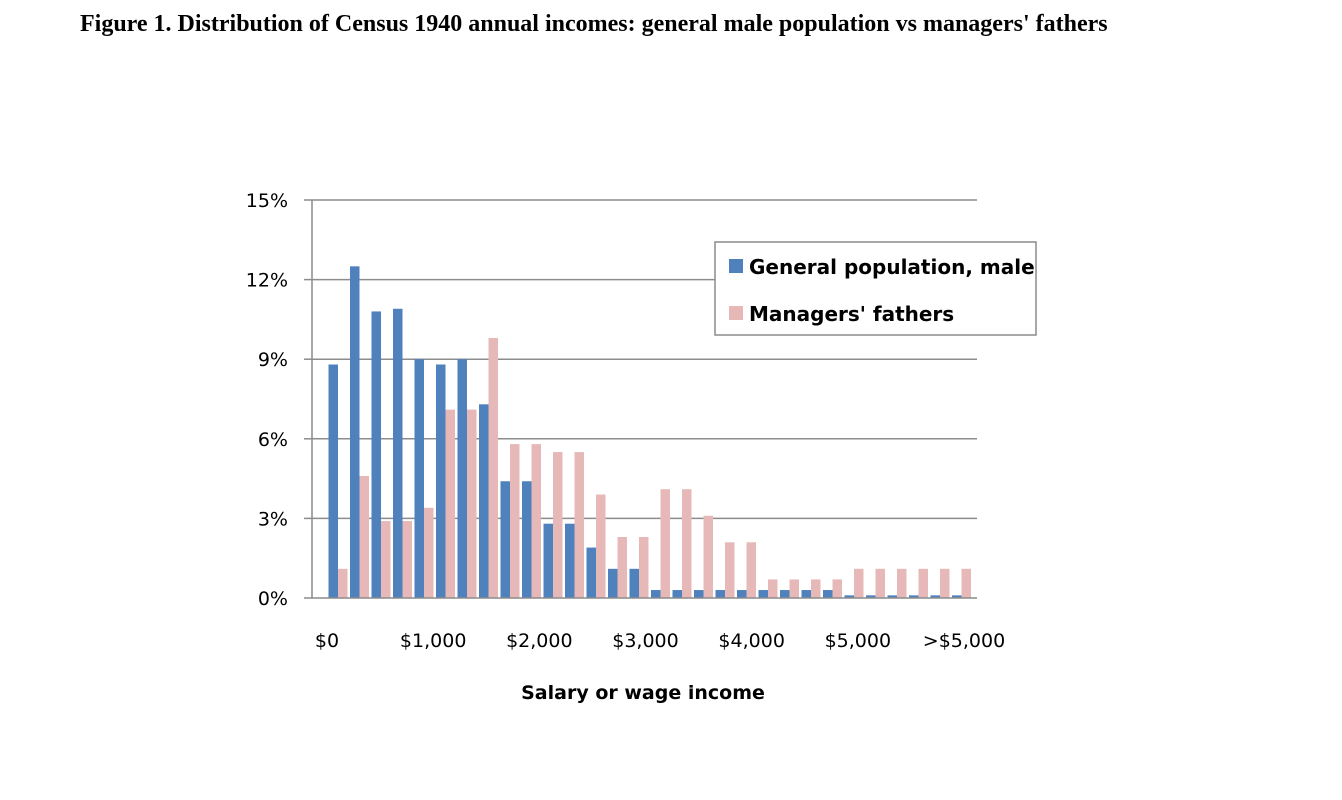 The width and height of the screenshot is (1342, 800). I want to click on y-tick-label: 0%, so click(273, 599).